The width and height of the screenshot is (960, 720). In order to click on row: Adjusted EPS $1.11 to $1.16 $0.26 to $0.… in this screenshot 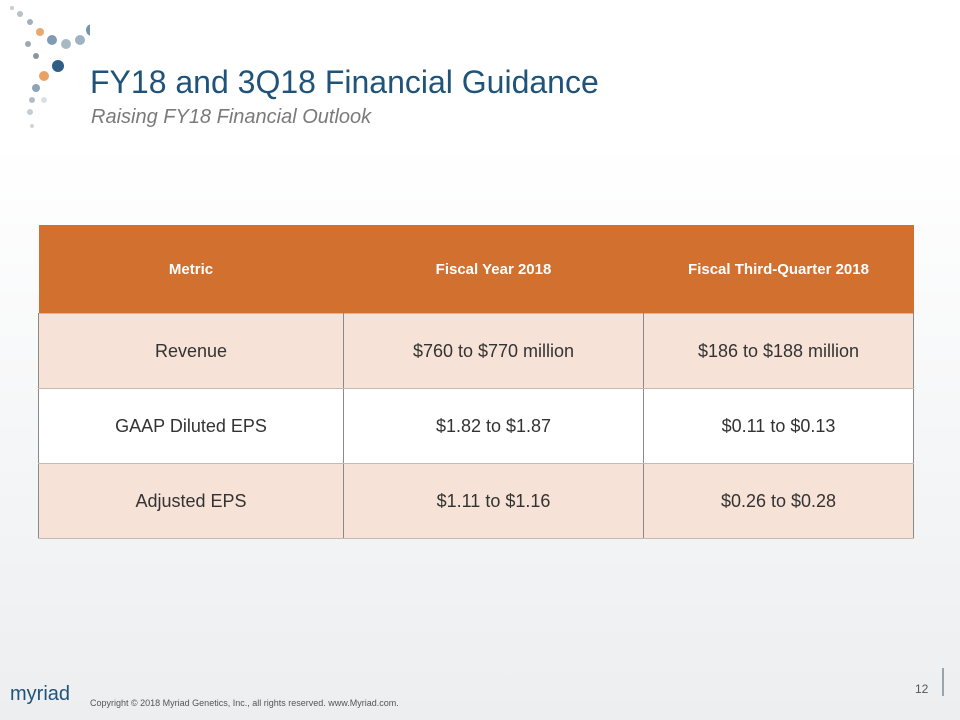, I will do `click(476, 501)`.